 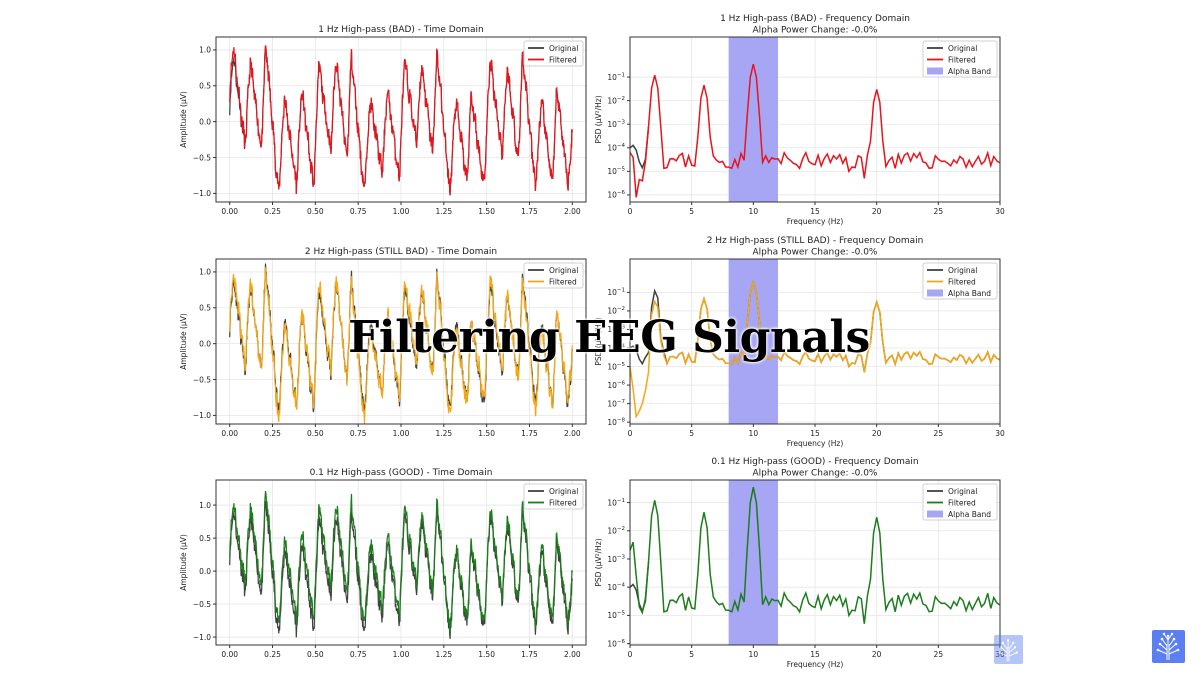 What do you see at coordinates (315, 211) in the screenshot?
I see `x-tick-label: 0.50` at bounding box center [315, 211].